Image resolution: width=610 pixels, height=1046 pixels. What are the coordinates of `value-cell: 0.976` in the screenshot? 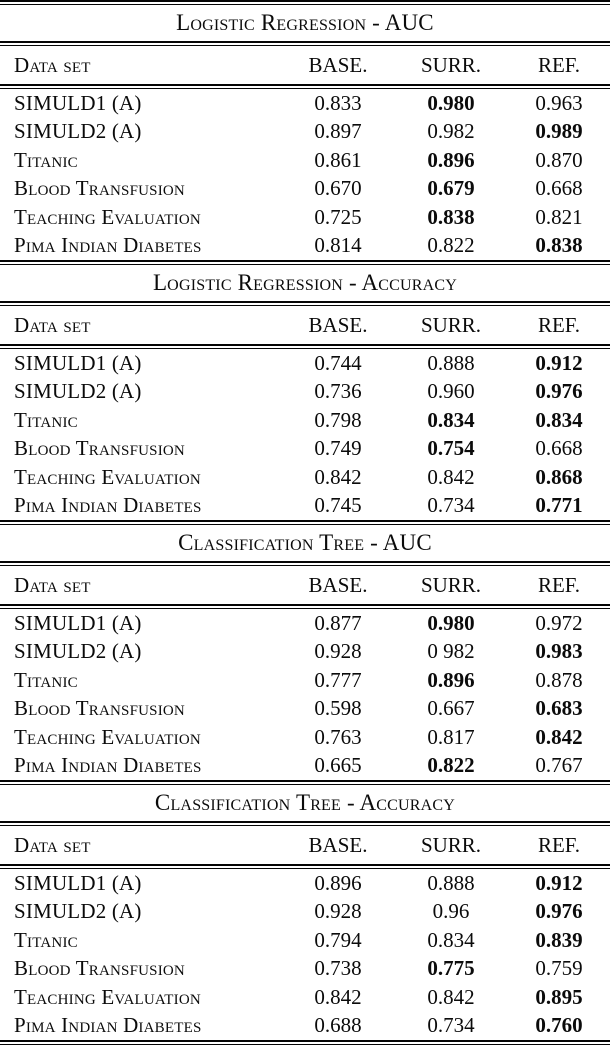 It's located at (559, 391).